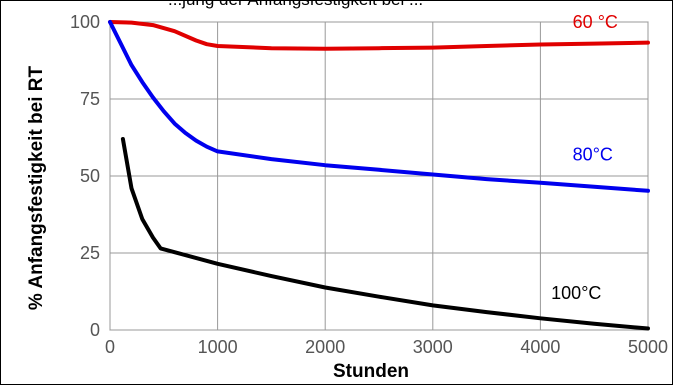 This screenshot has height=385, width=673. Describe the element at coordinates (325, 347) in the screenshot. I see `x-tick-label: 2000` at that location.